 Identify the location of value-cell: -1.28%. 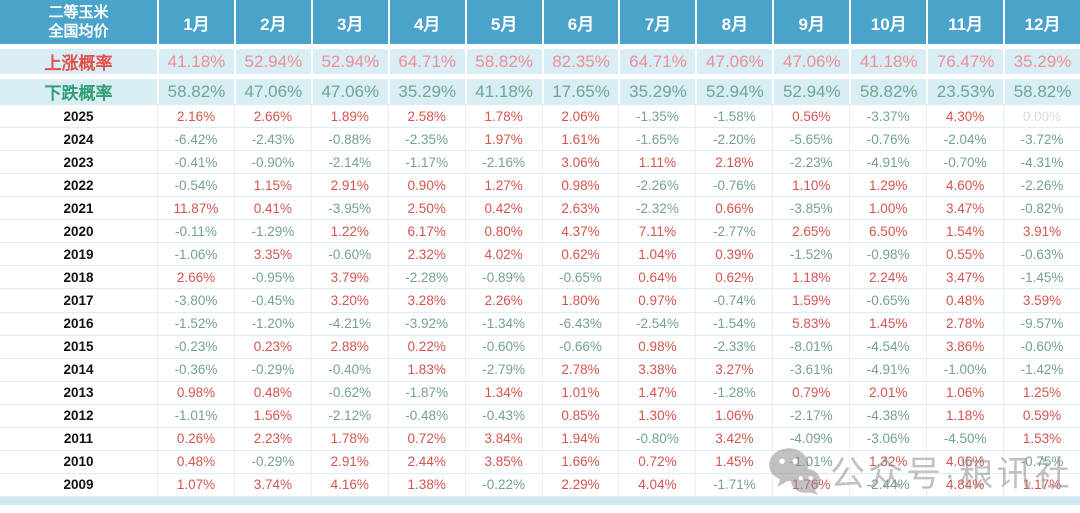
(733, 392).